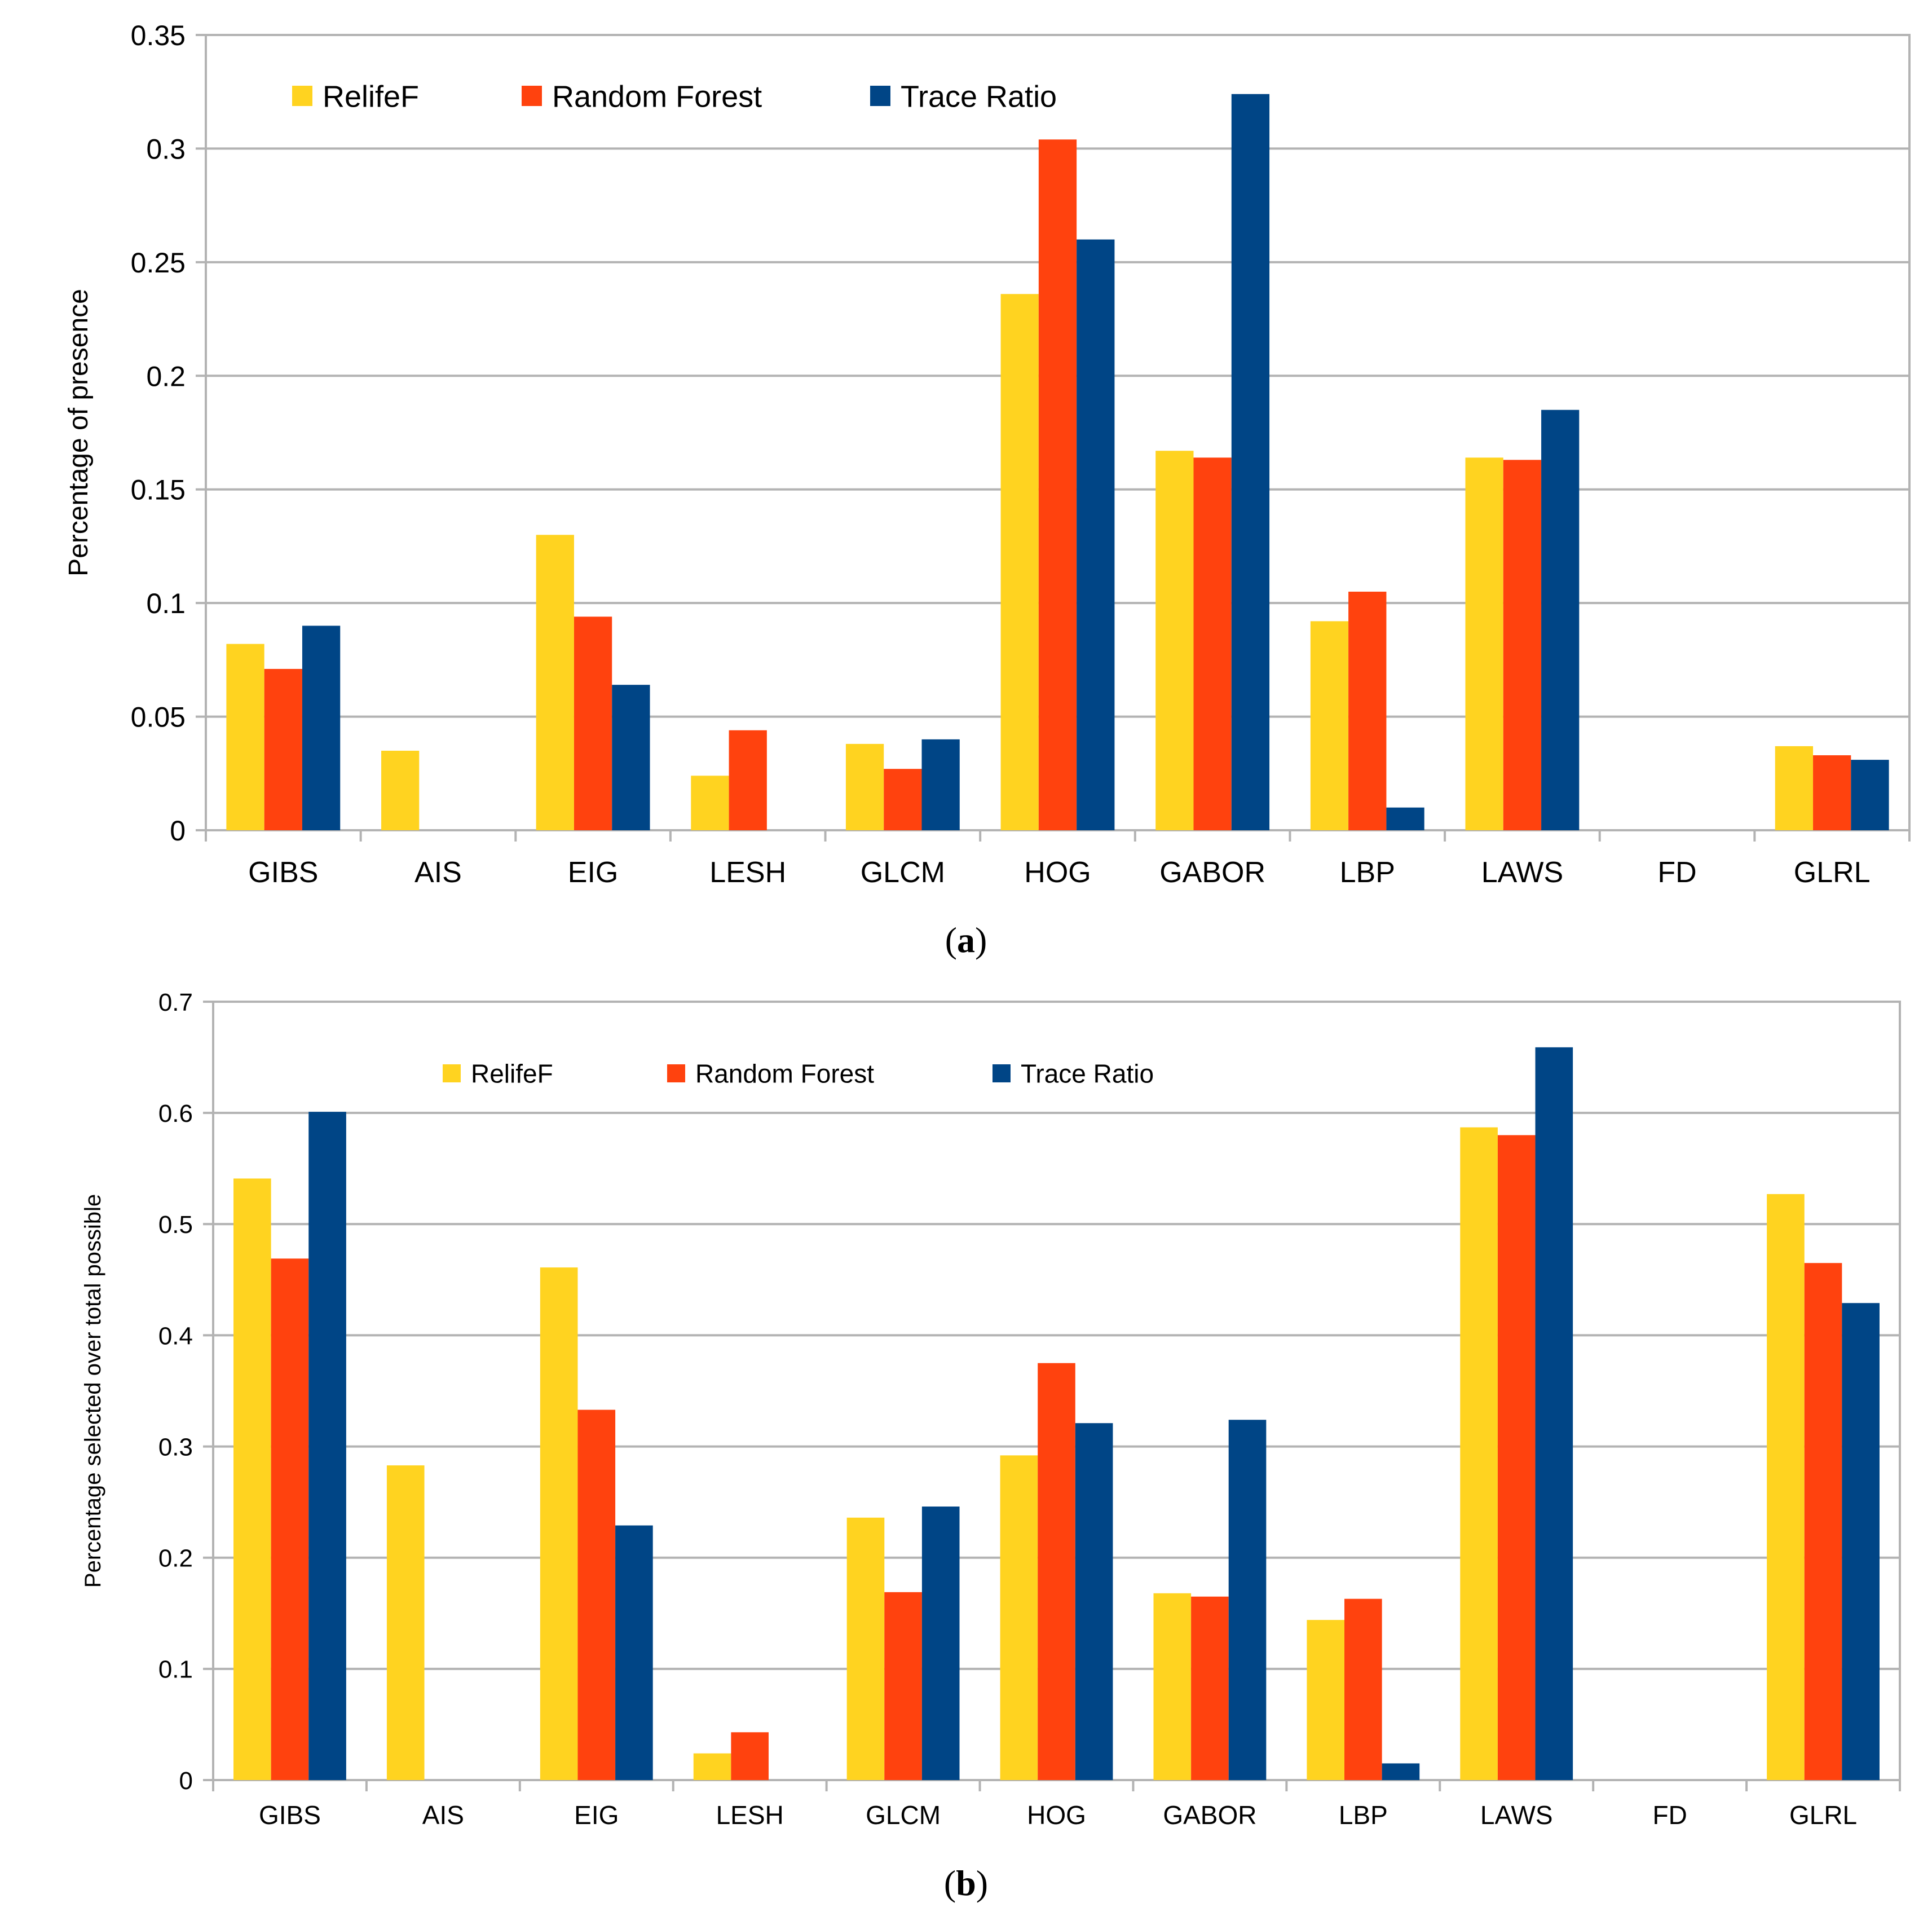  I want to click on chart-b-legend-swatch-relifef, so click(452, 1073).